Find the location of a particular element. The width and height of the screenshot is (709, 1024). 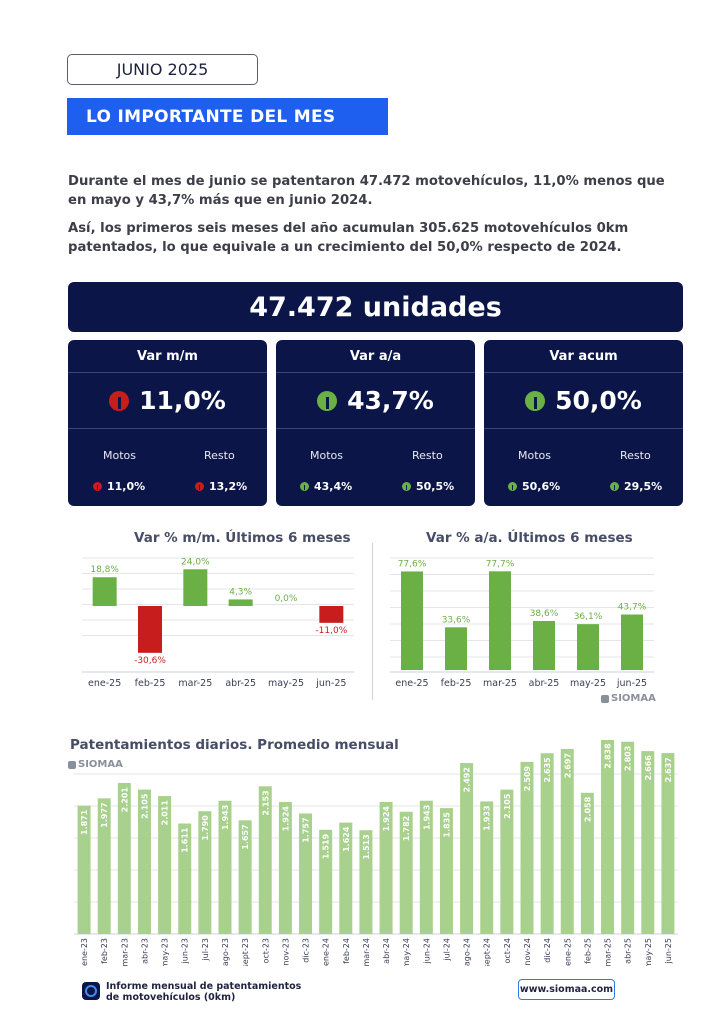

motos-value: 43,4% is located at coordinates (326, 486).